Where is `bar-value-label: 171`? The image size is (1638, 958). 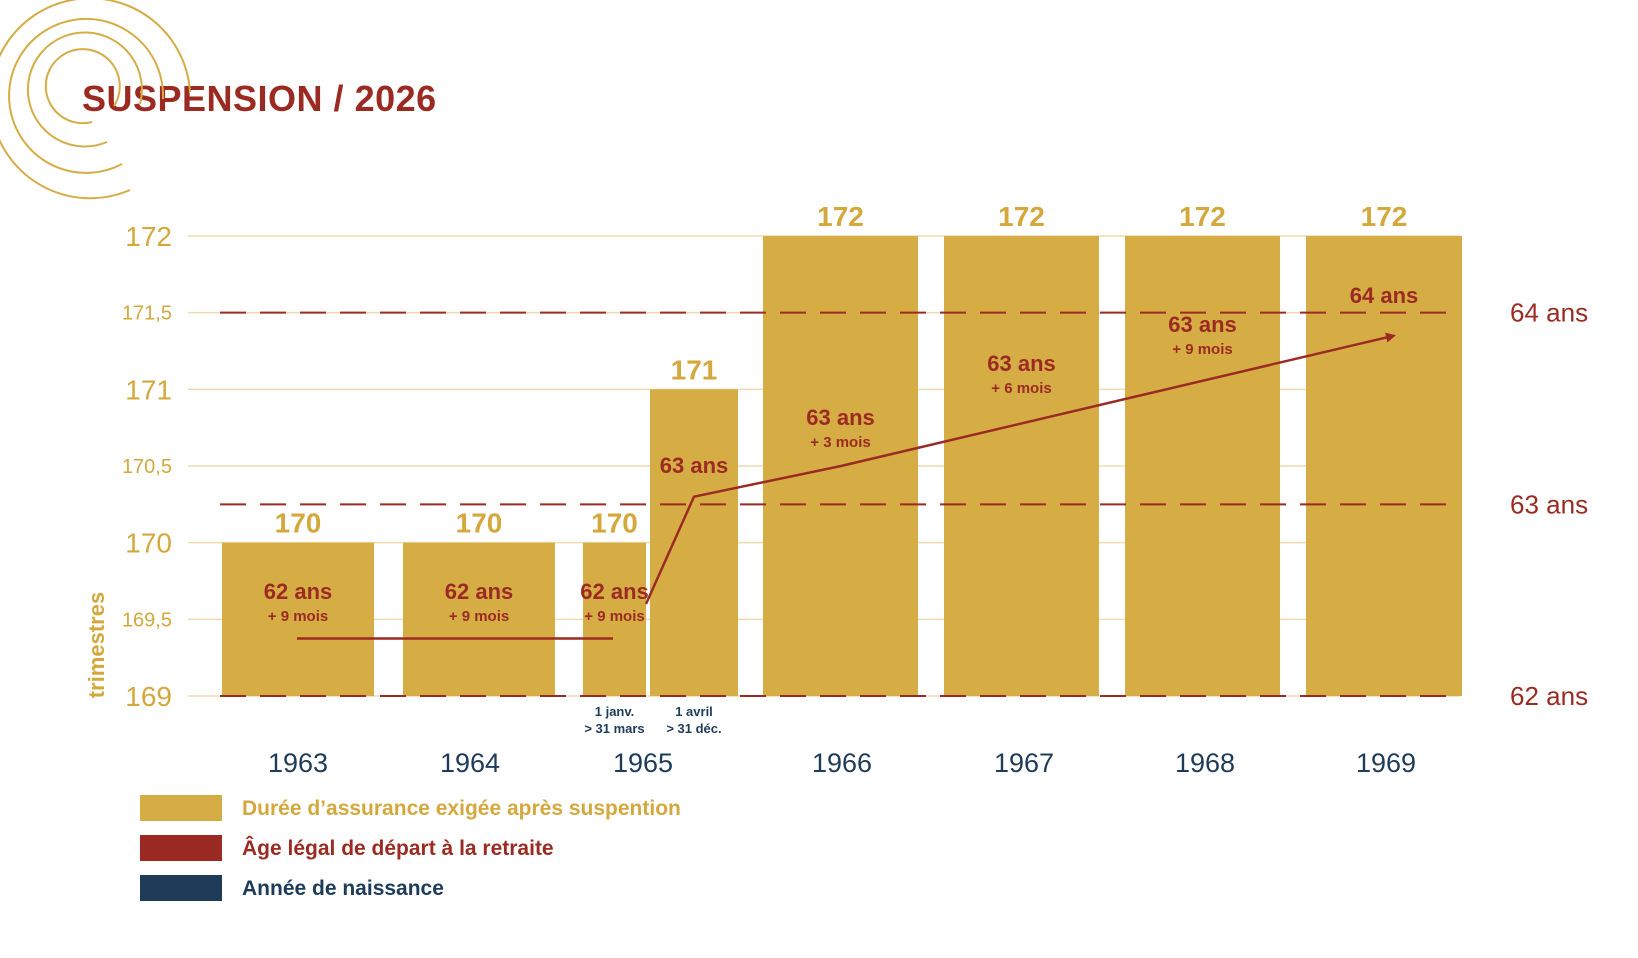 bar-value-label: 171 is located at coordinates (694, 369).